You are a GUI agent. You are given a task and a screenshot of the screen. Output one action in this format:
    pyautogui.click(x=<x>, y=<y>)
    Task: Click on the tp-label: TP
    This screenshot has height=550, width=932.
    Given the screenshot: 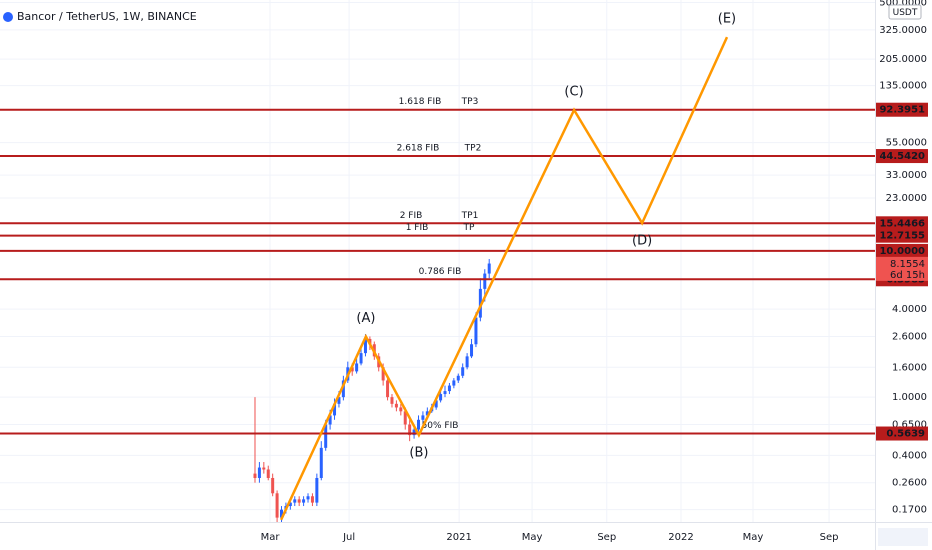 What is the action you would take?
    pyautogui.click(x=469, y=228)
    